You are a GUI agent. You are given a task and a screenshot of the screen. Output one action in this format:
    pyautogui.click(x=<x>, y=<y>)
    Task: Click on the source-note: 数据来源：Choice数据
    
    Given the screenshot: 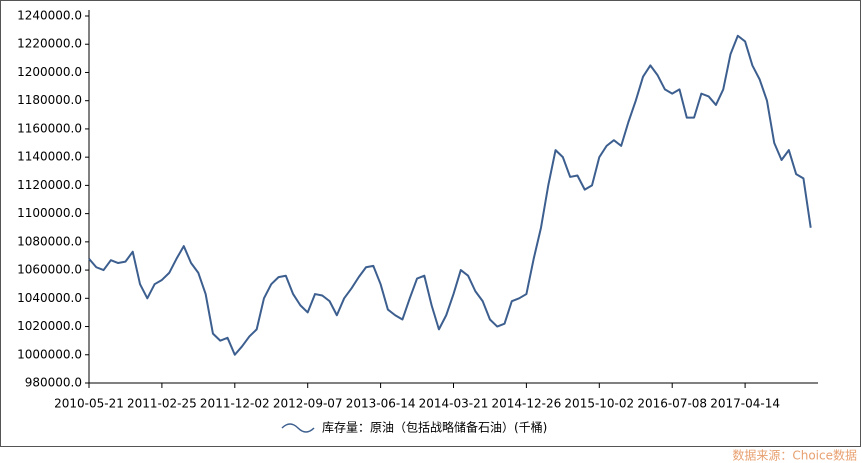 What is the action you would take?
    pyautogui.click(x=794, y=455)
    